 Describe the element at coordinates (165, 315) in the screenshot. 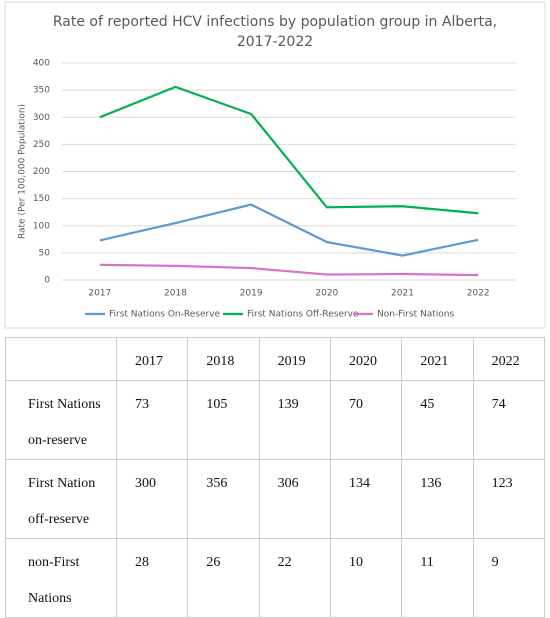

I see `legend-label: First Nations On-Reserve` at that location.